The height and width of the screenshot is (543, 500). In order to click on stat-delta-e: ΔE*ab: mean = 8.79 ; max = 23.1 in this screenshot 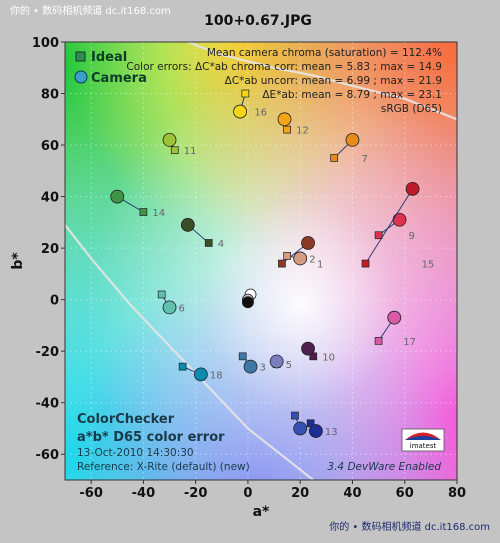, I will do `click(352, 95)`.